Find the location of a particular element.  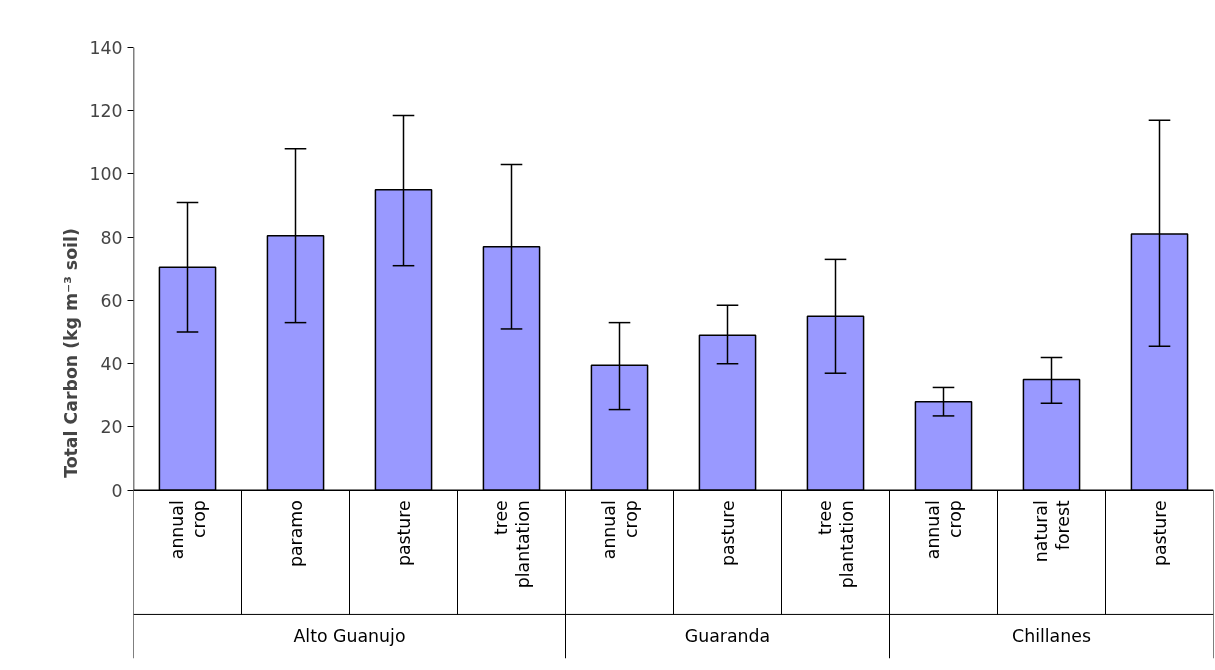

y-tick-label: 60 is located at coordinates (111, 300).